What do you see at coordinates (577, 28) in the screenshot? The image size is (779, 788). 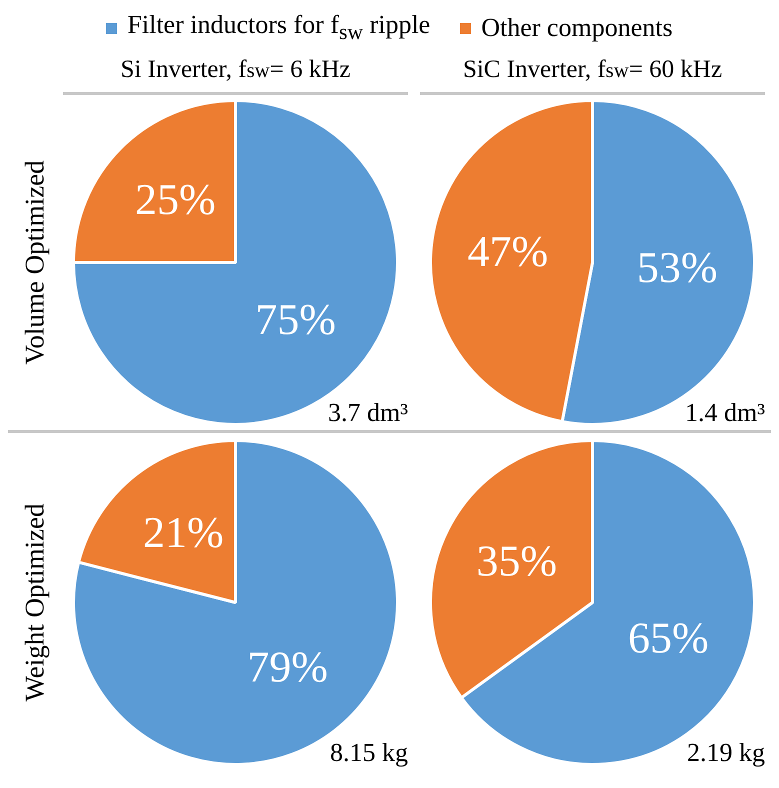 I see `legend-label: Other components` at bounding box center [577, 28].